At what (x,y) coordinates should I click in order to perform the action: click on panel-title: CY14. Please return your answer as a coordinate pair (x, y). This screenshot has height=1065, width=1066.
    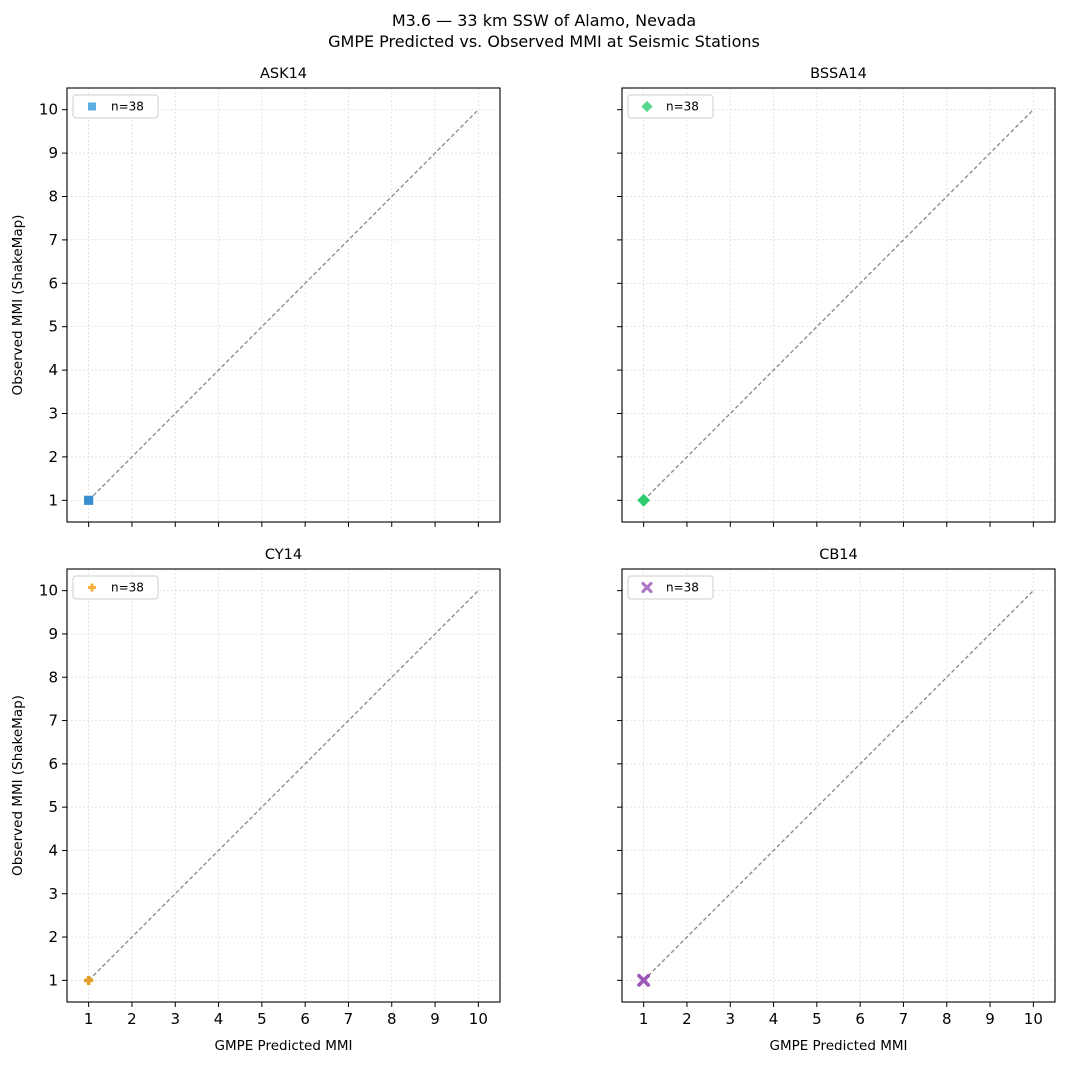
    Looking at the image, I should click on (283, 555).